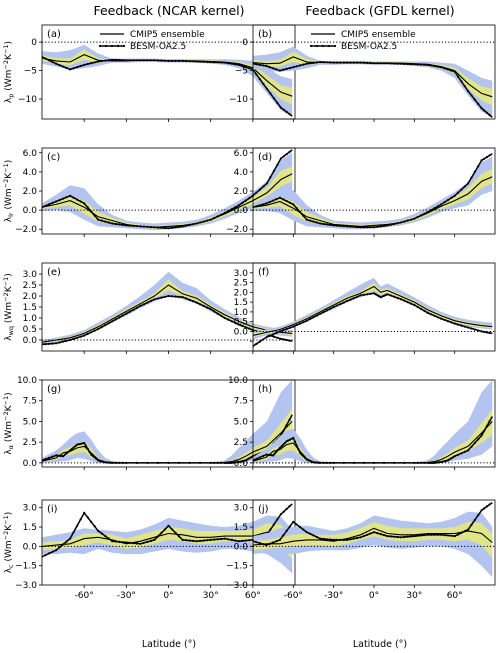 This screenshot has width=500, height=653. Describe the element at coordinates (373, 544) in the screenshot. I see `model-spread-band` at that location.